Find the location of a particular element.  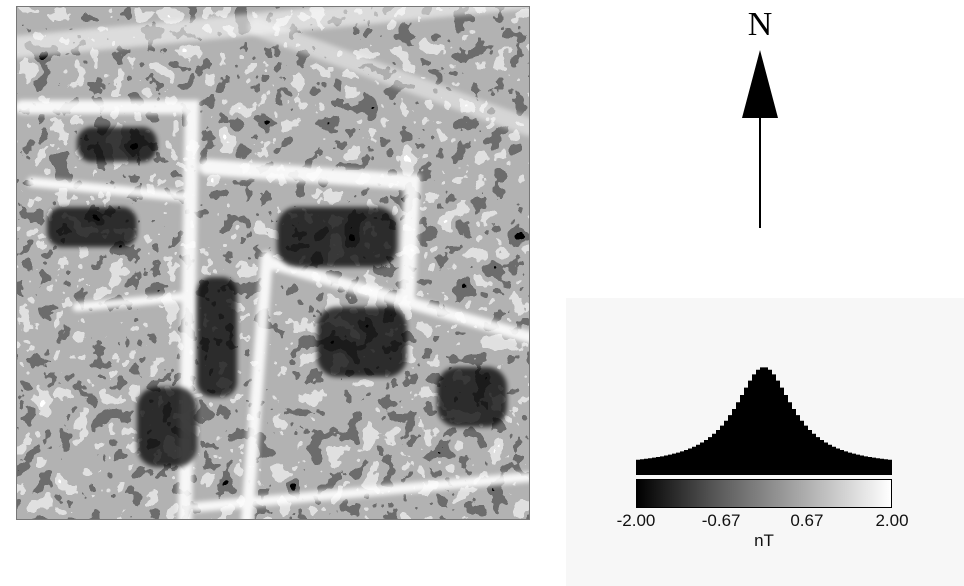

north-label: N is located at coordinates (760, 24).